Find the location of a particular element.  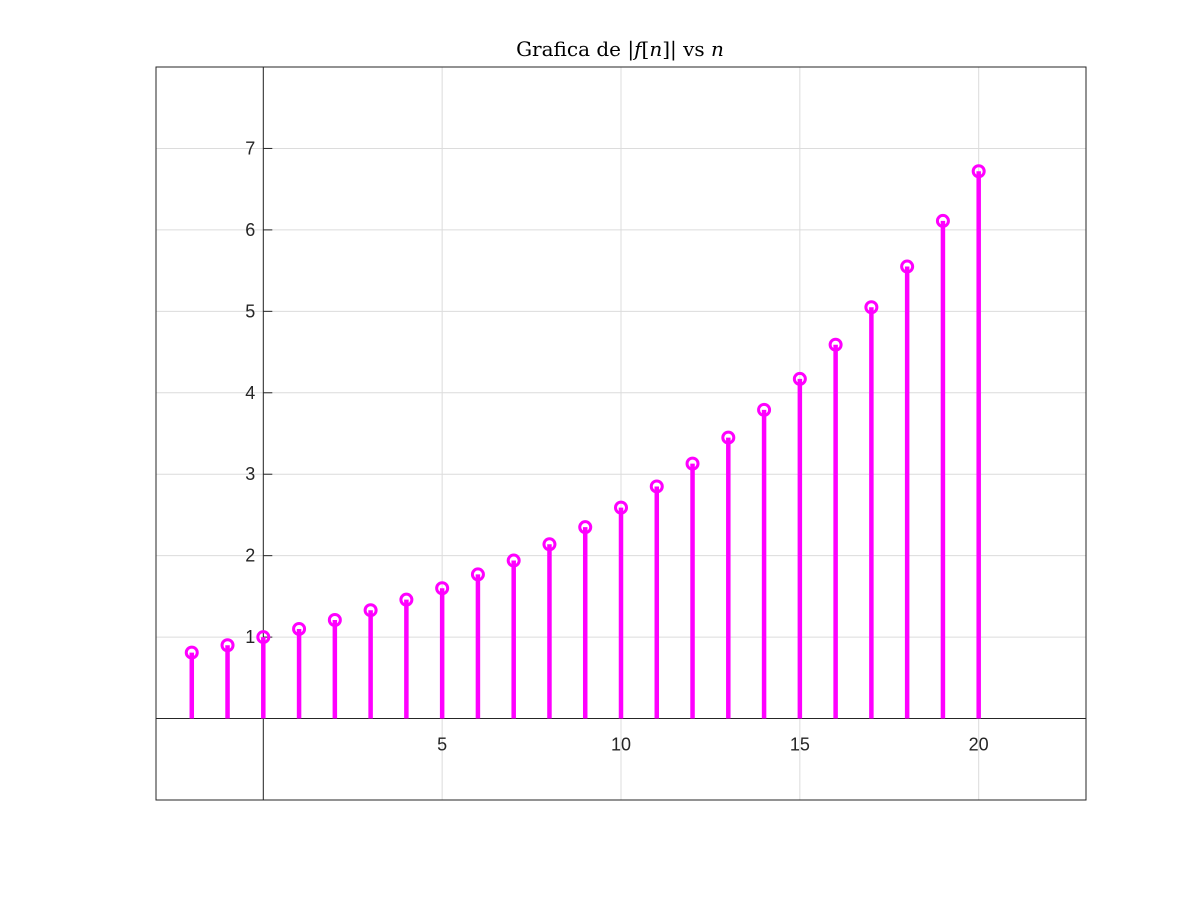

y-tick-label: 2 is located at coordinates (250, 556).